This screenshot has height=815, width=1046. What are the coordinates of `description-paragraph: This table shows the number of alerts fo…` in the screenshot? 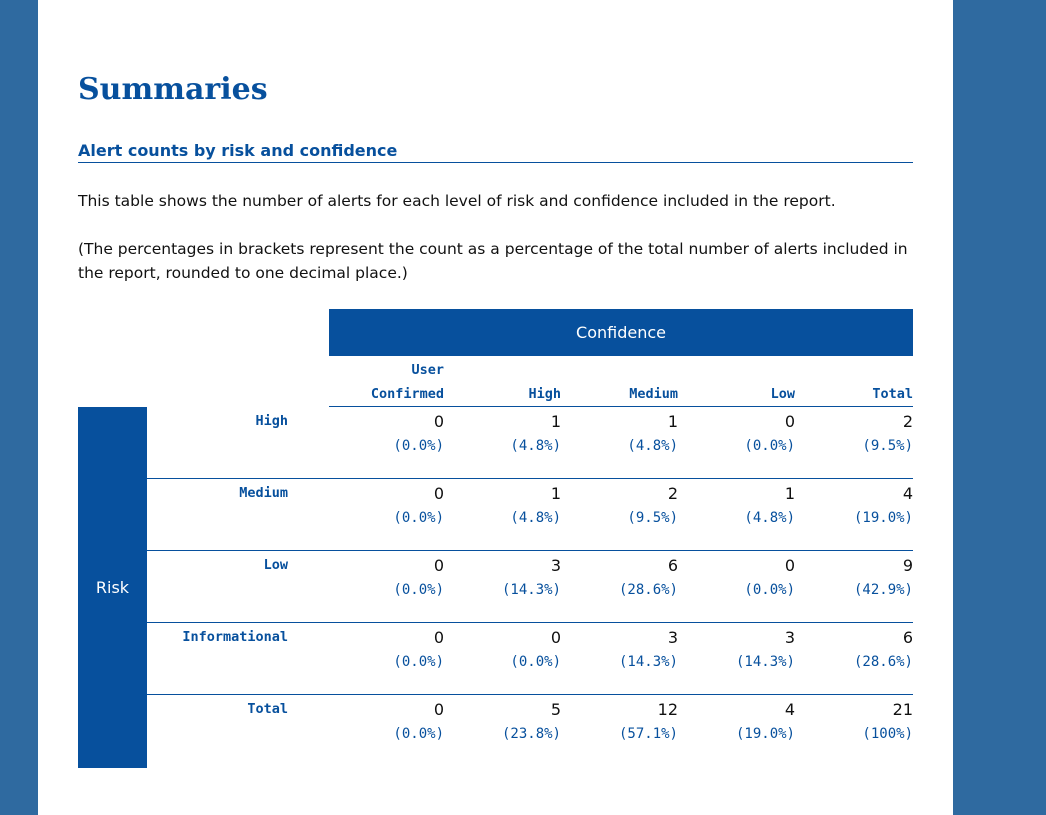 It's located at (457, 201).